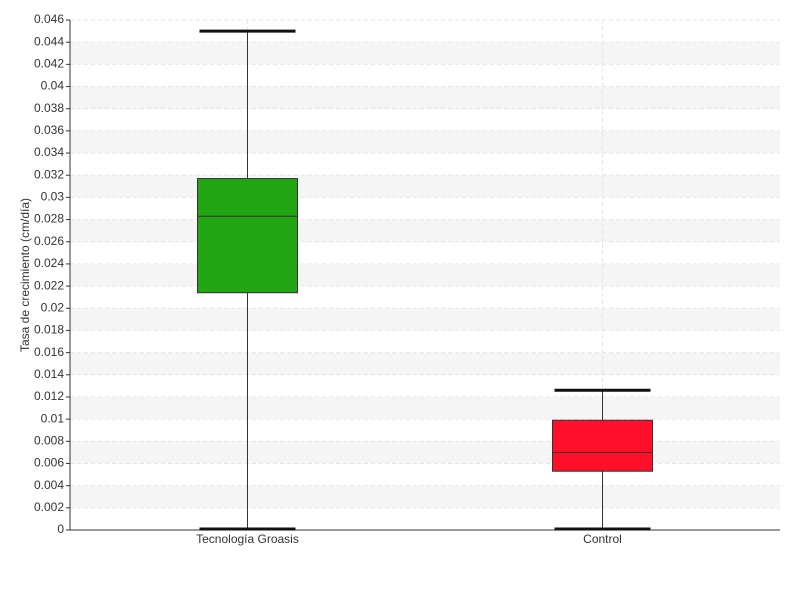 Image resolution: width=800 pixels, height=600 pixels. Describe the element at coordinates (49, 440) in the screenshot. I see `y-tick-label: 0.008` at that location.